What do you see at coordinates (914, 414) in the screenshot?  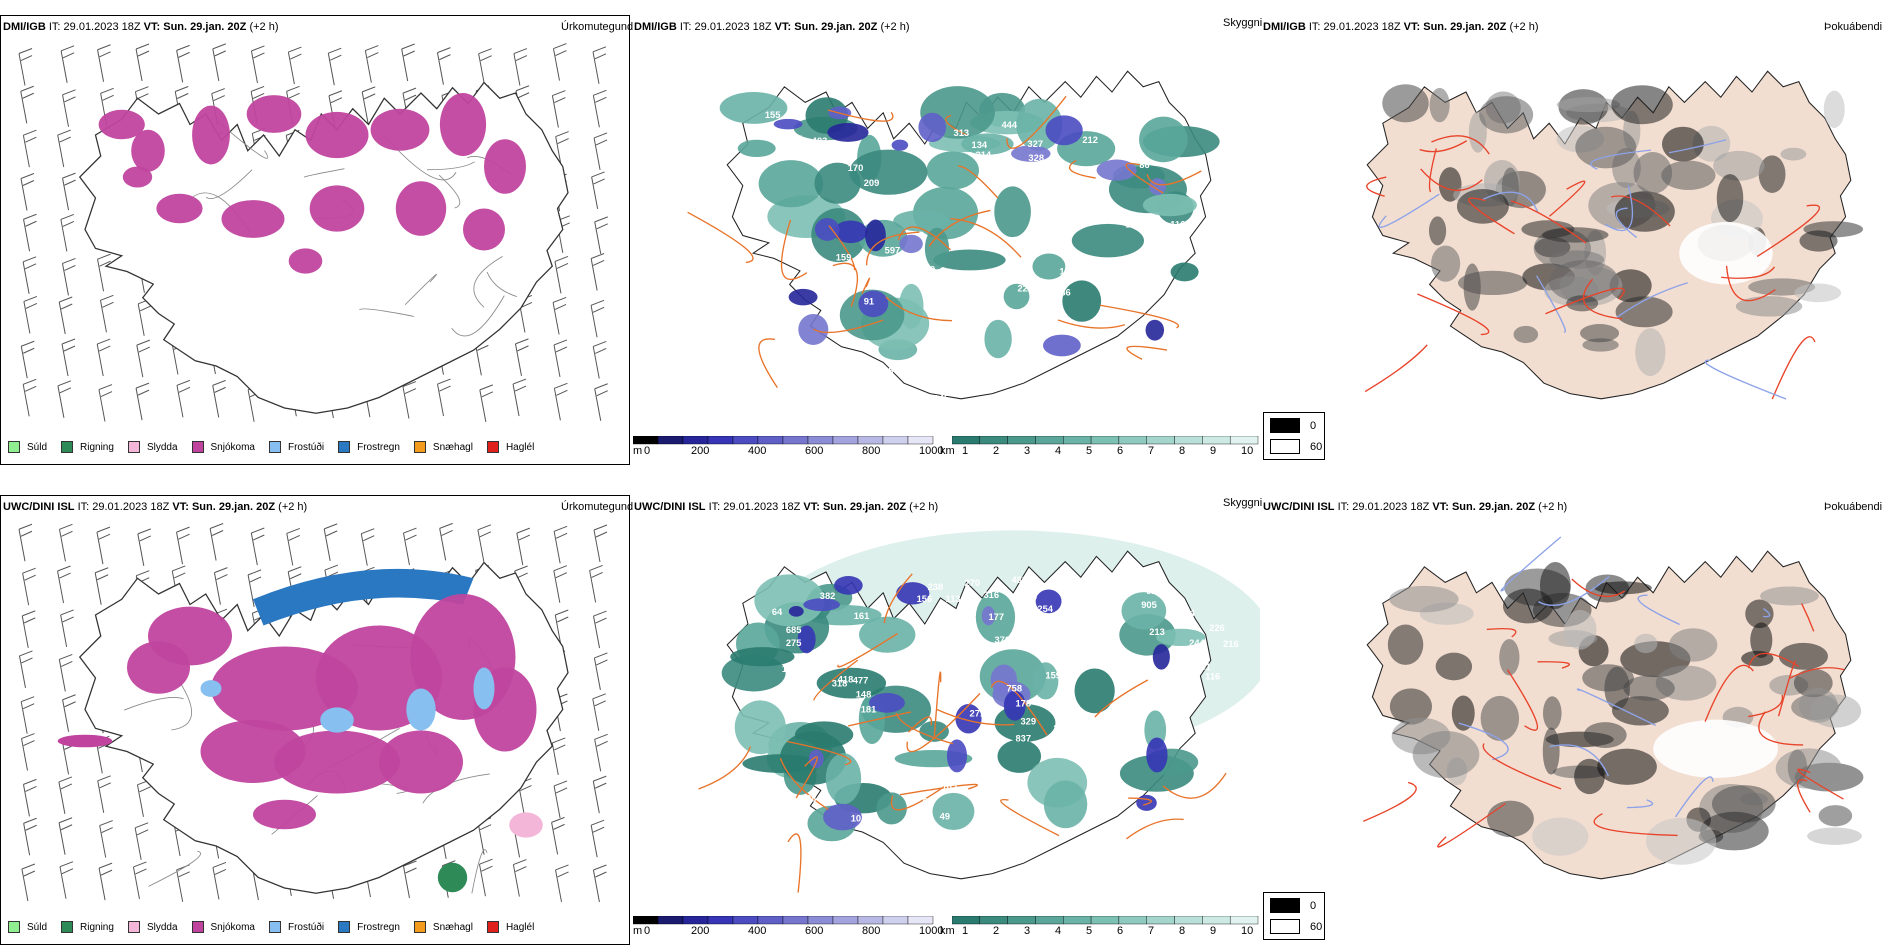 I see `elevation-label: 108` at bounding box center [914, 414].